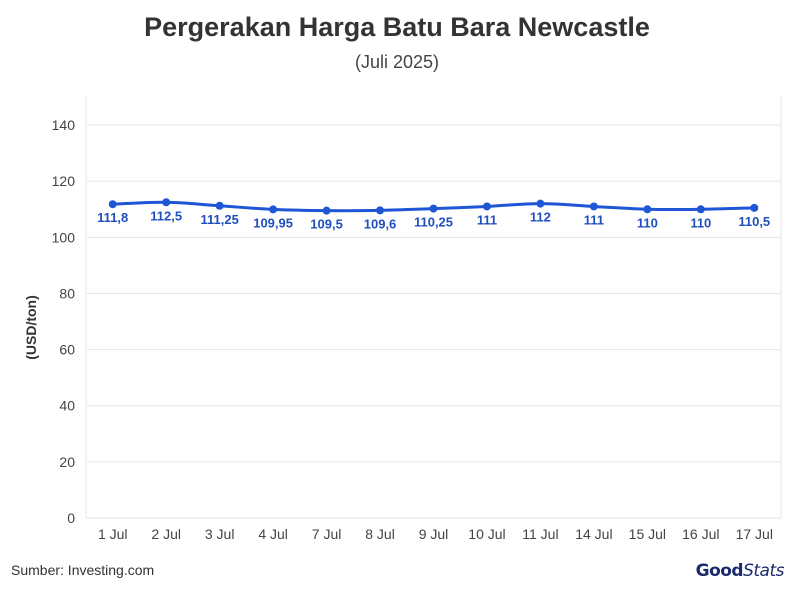 The width and height of the screenshot is (794, 592). Describe the element at coordinates (112, 217) in the screenshot. I see `data-label: 111,8` at that location.